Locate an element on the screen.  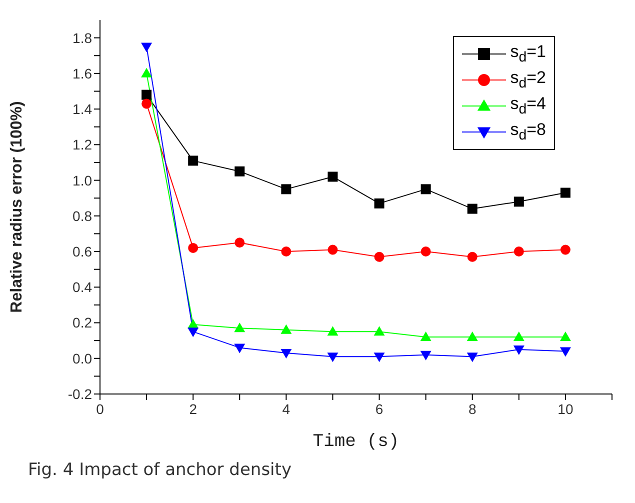
legend-label: s$_{d}$=1 is located at coordinates (528, 54).